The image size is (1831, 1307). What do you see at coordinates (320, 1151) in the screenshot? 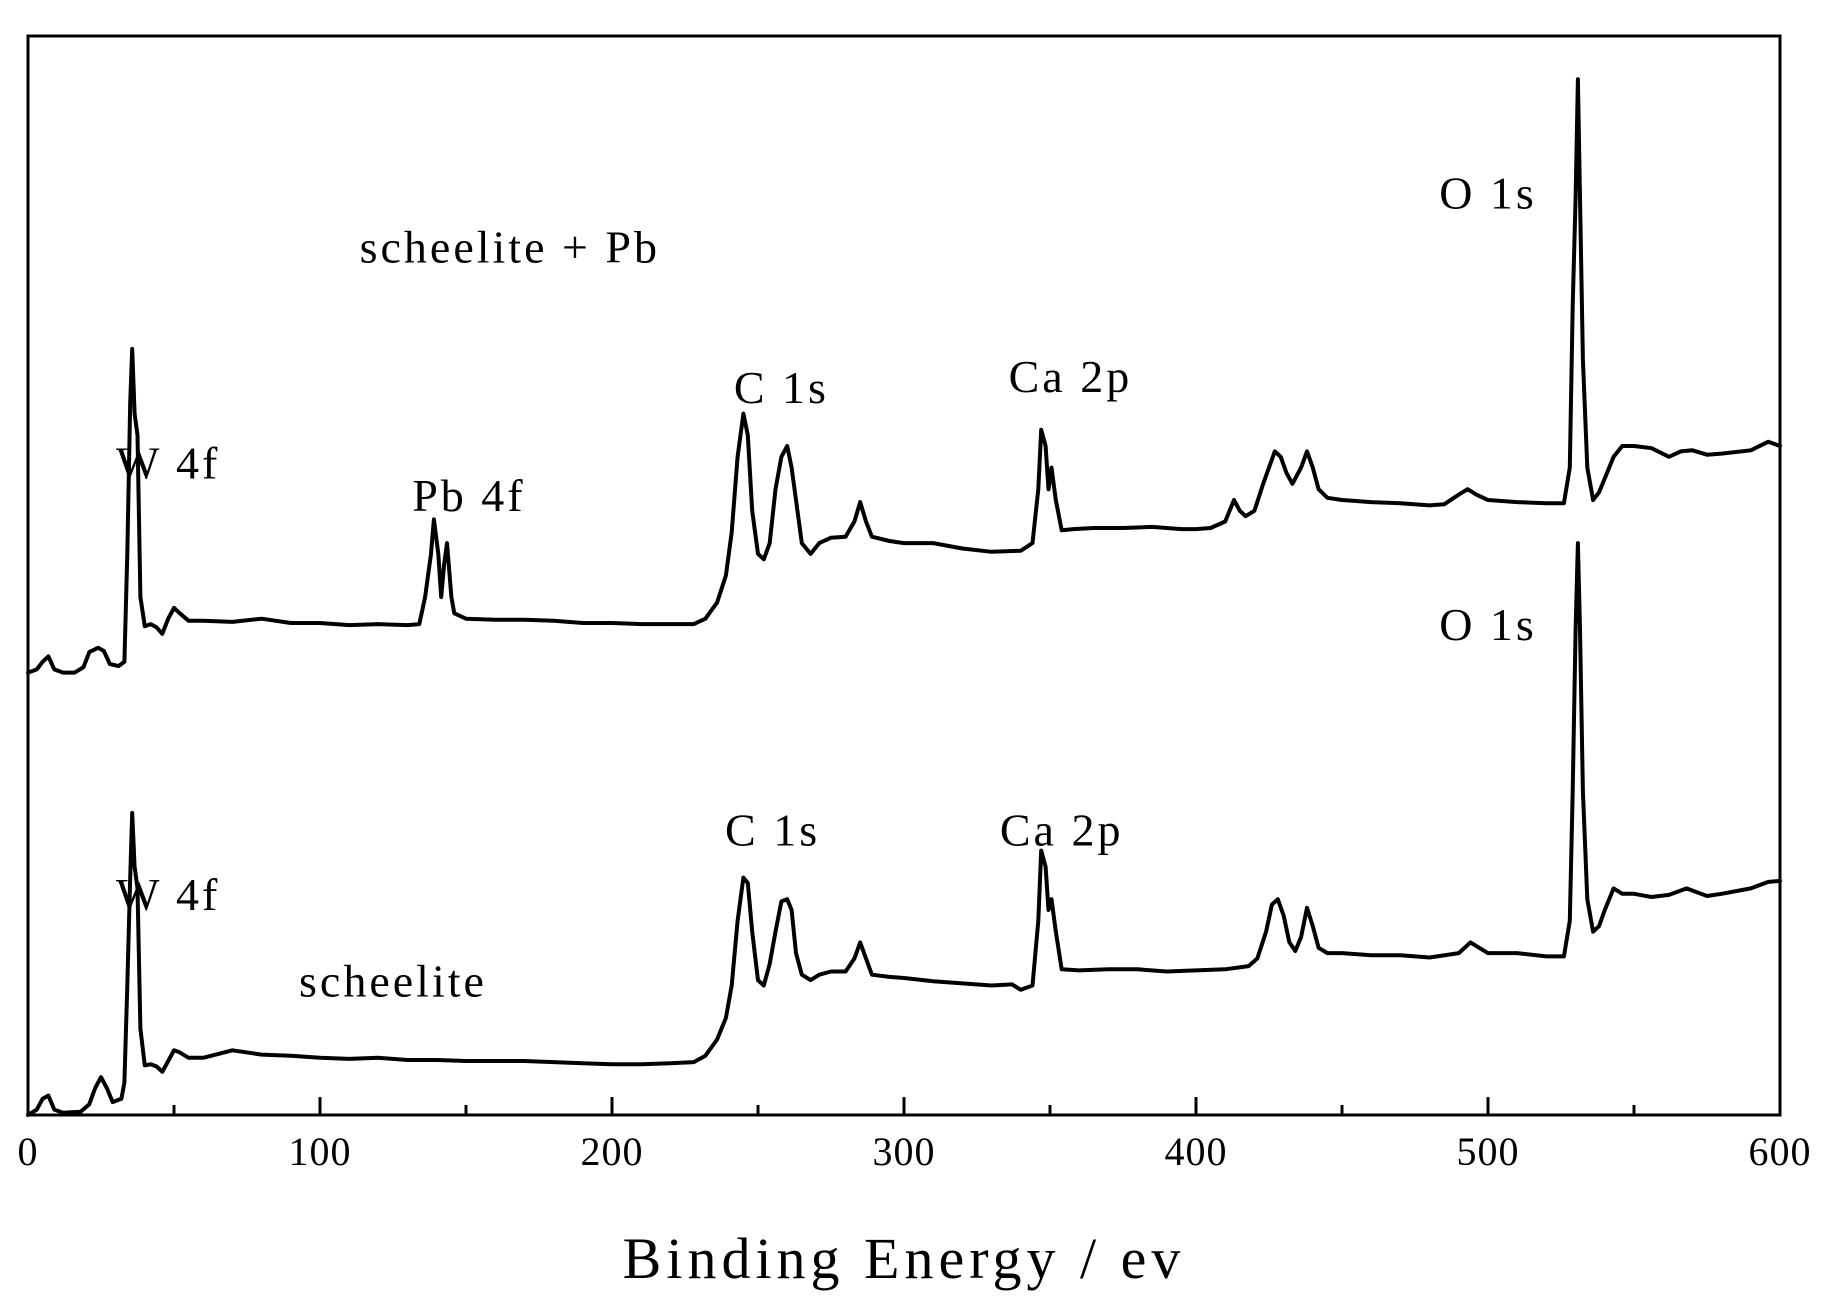
I see `x-tick-label: 100` at bounding box center [320, 1151].